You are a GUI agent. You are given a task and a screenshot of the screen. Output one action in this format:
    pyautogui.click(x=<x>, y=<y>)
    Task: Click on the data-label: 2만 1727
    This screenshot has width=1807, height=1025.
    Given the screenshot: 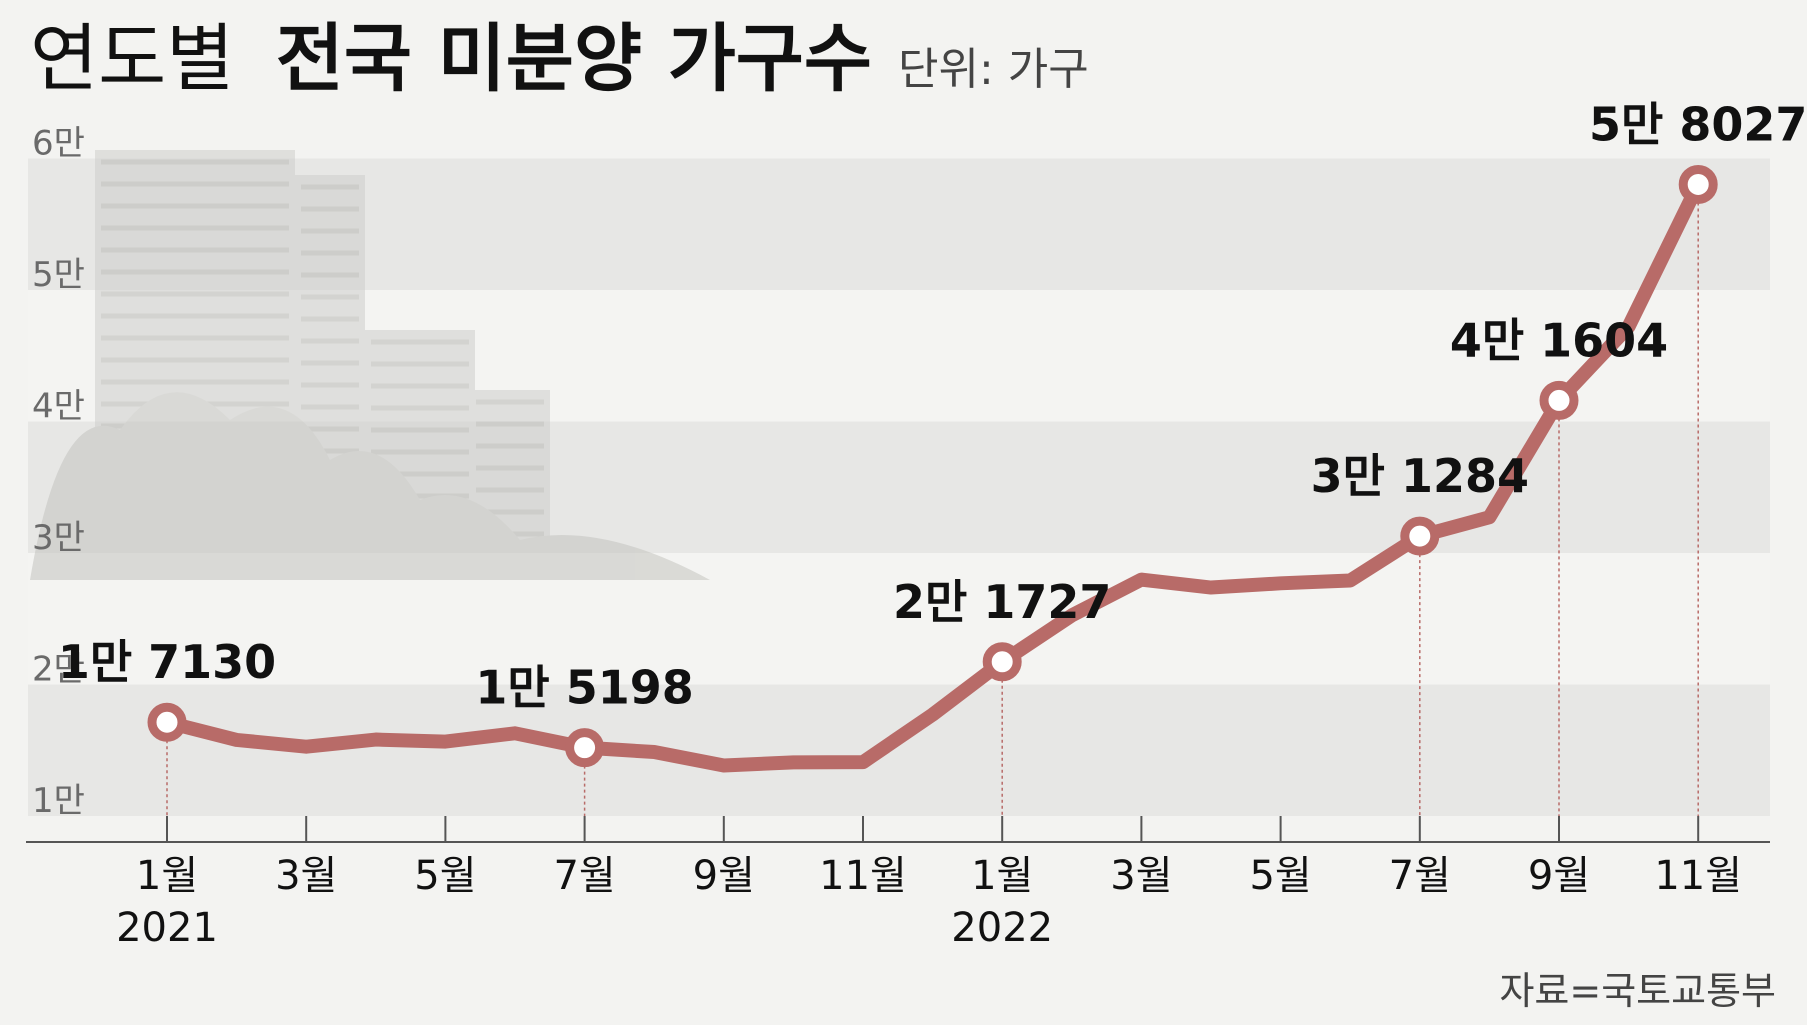 What is the action you would take?
    pyautogui.click(x=1002, y=602)
    